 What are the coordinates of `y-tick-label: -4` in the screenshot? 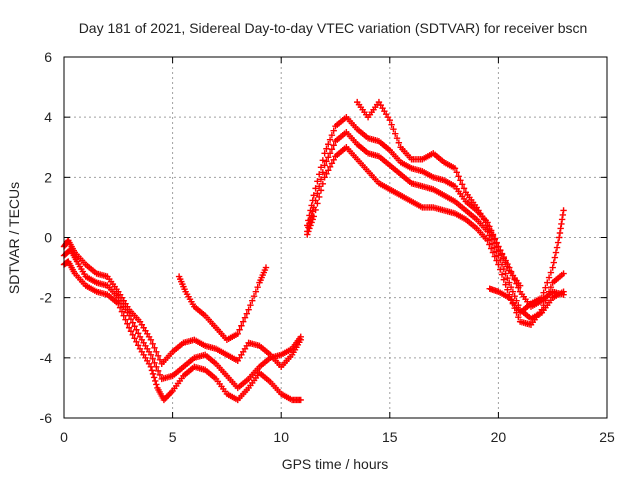 It's located at (46, 358).